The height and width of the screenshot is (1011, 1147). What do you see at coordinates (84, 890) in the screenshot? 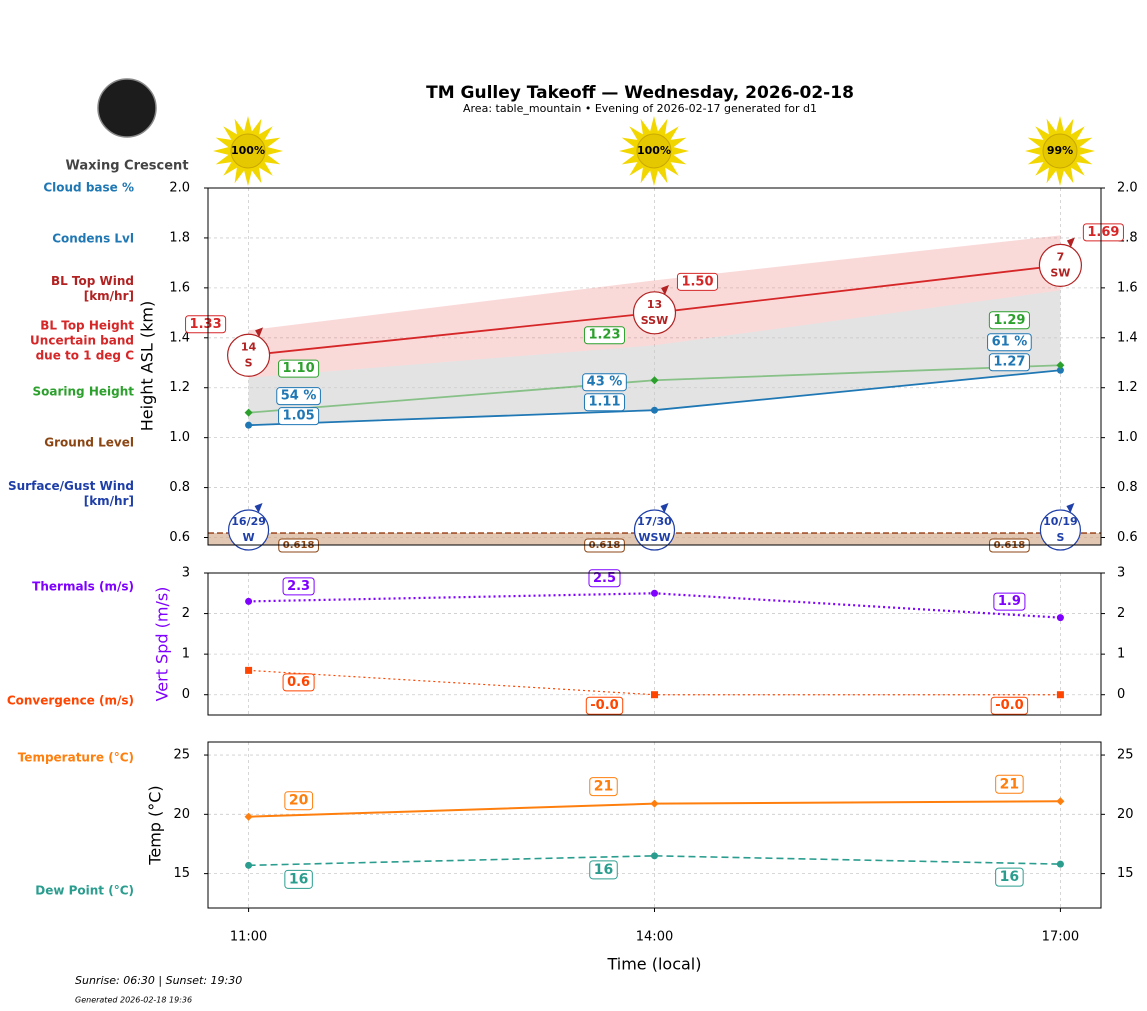
I see `legend-label: Dew Point (°C)` at bounding box center [84, 890].